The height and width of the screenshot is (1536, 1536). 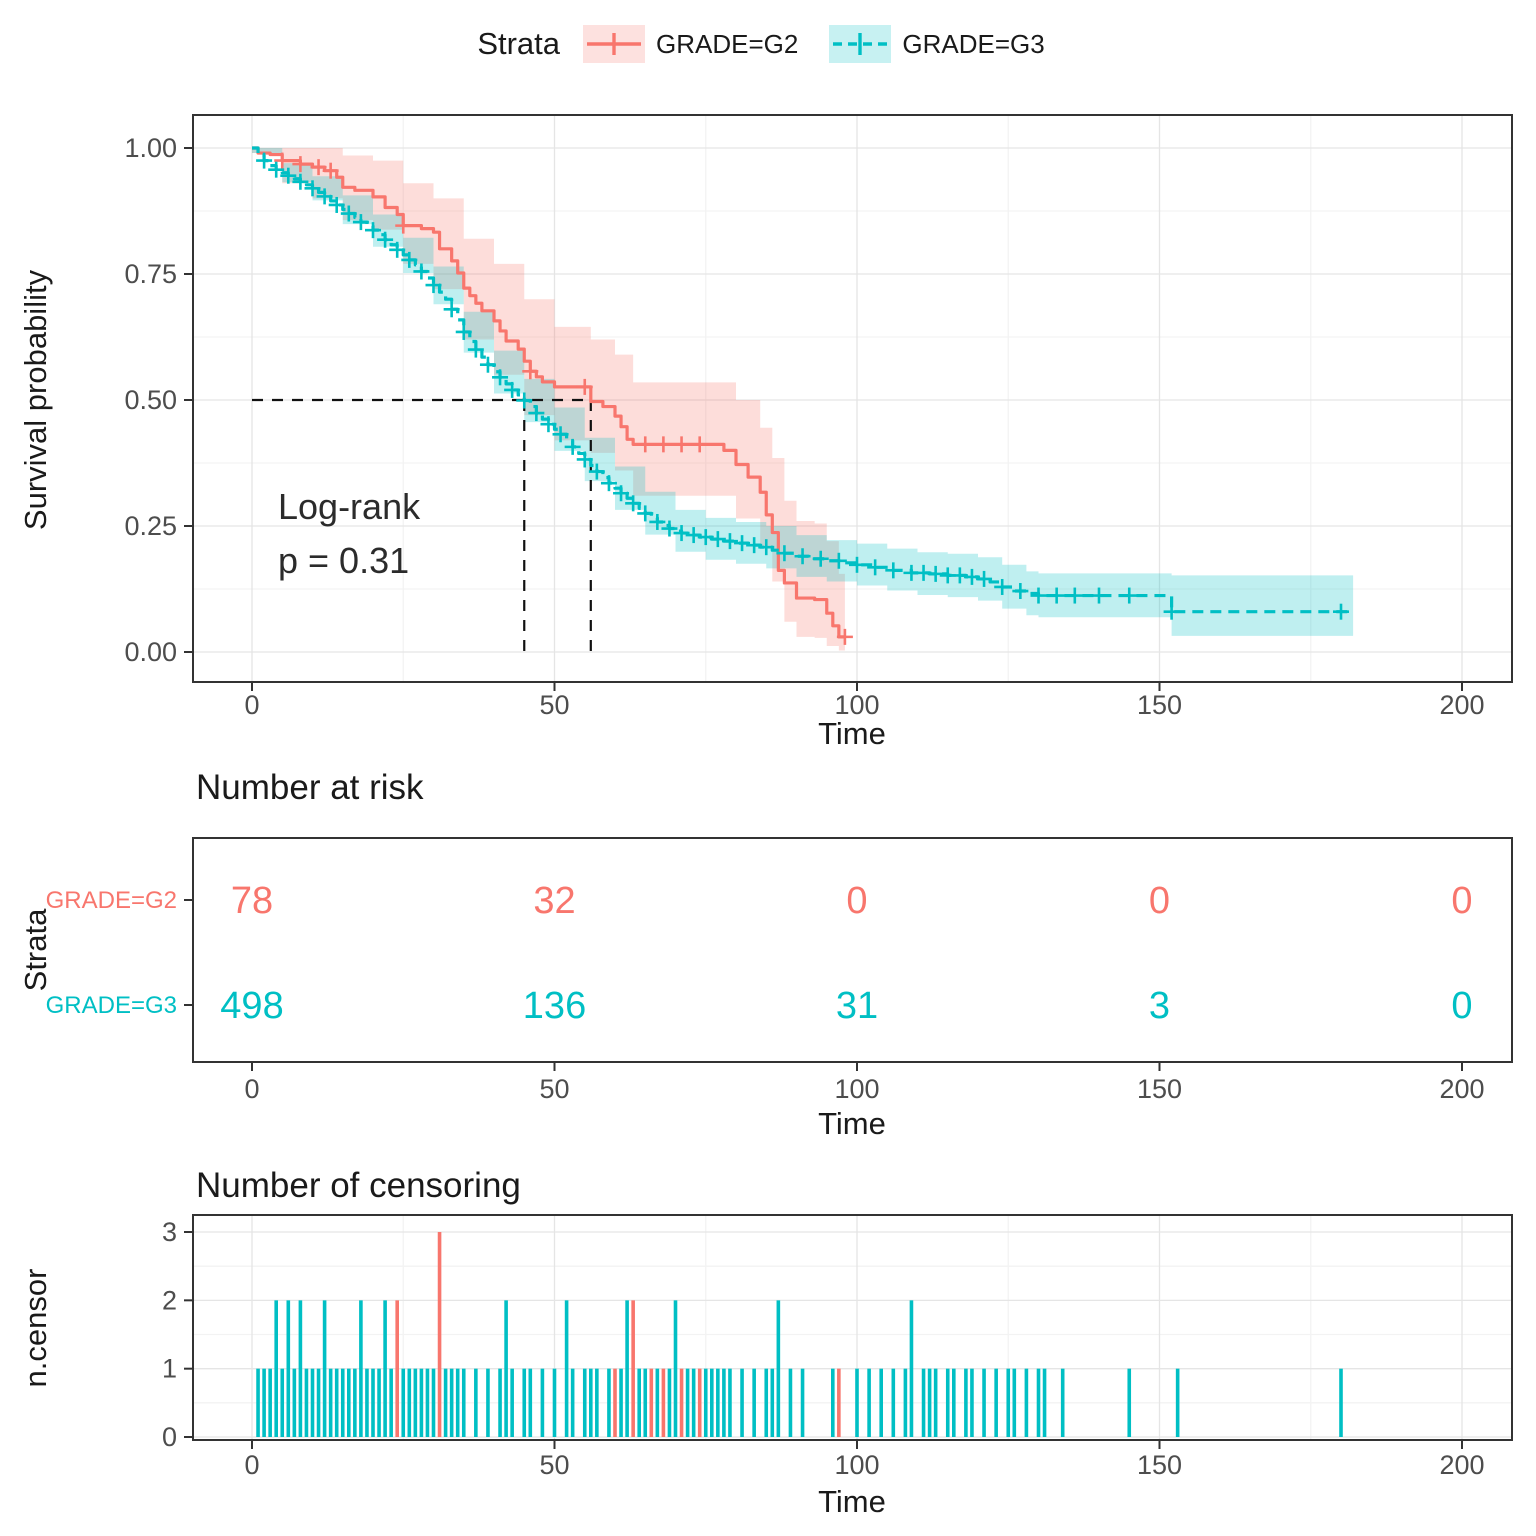 I want to click on svg-text: 78, so click(x=252, y=901).